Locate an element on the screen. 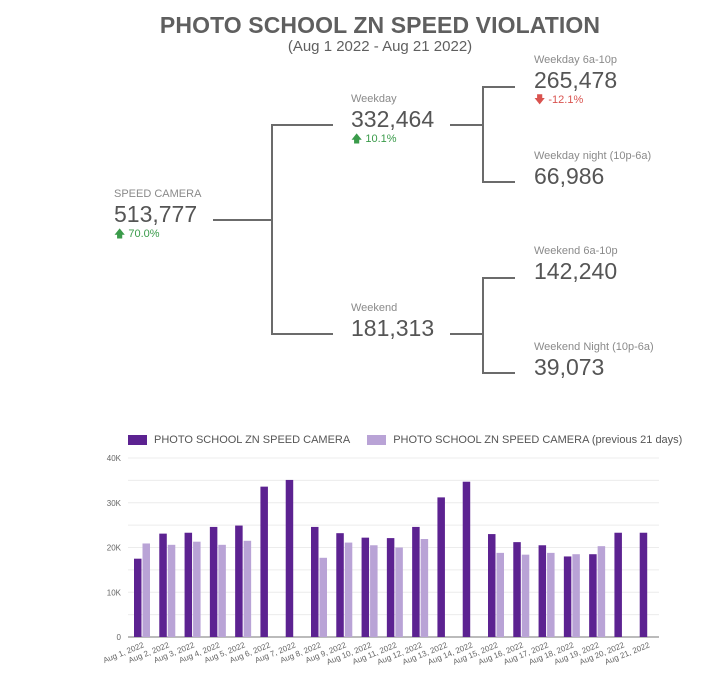 The height and width of the screenshot is (684, 710). connector-root-vertical is located at coordinates (272, 229).